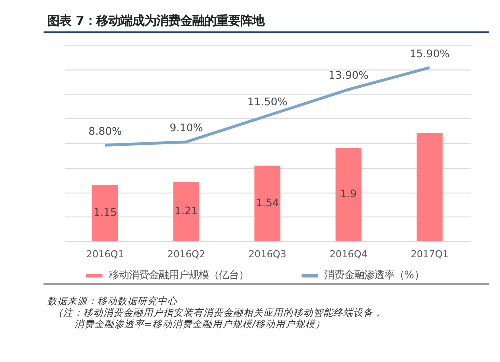 Image resolution: width=500 pixels, height=362 pixels. What do you see at coordinates (268, 102) in the screenshot?
I see `data-label: 11.50%` at bounding box center [268, 102].